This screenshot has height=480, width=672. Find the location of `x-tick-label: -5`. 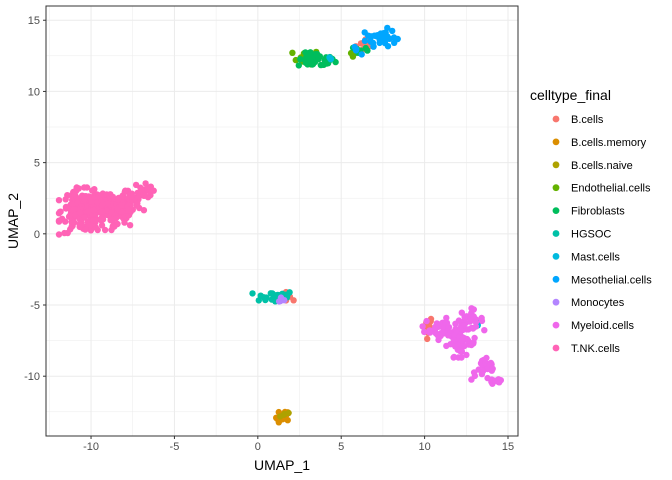

x-tick-label: -5 is located at coordinates (175, 447).